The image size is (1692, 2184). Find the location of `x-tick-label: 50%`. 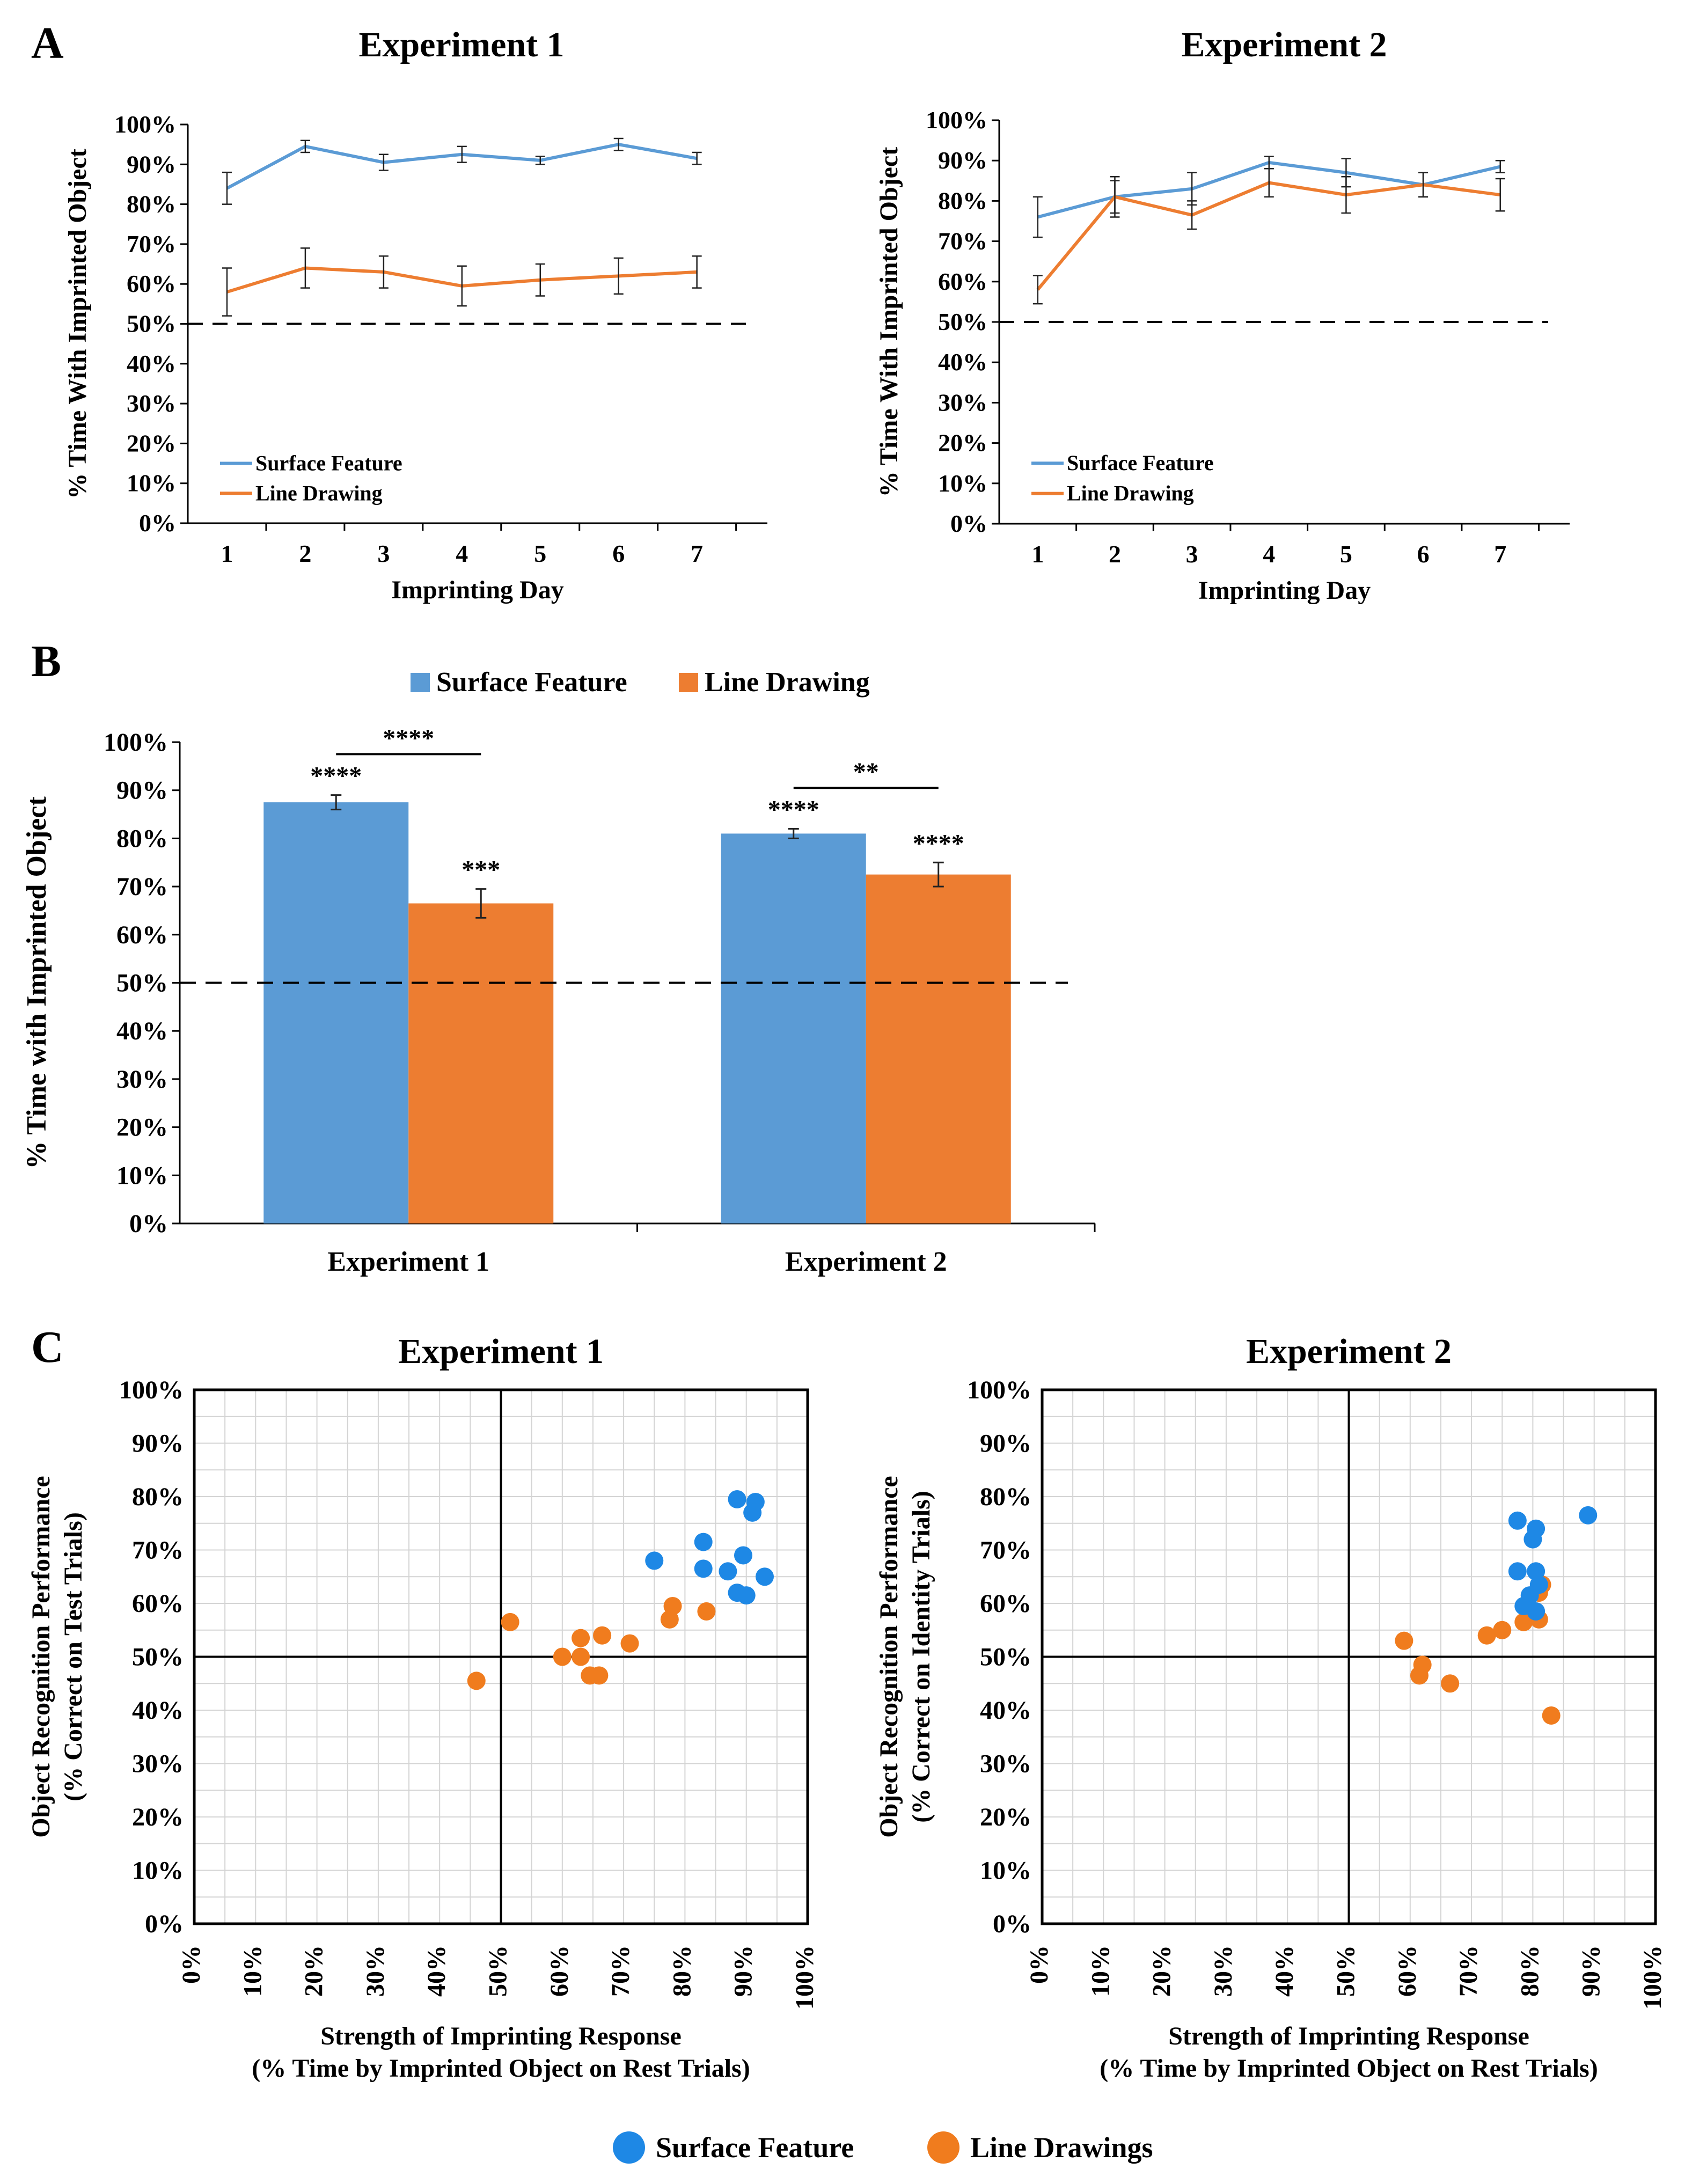

x-tick-label: 50% is located at coordinates (1346, 1971).